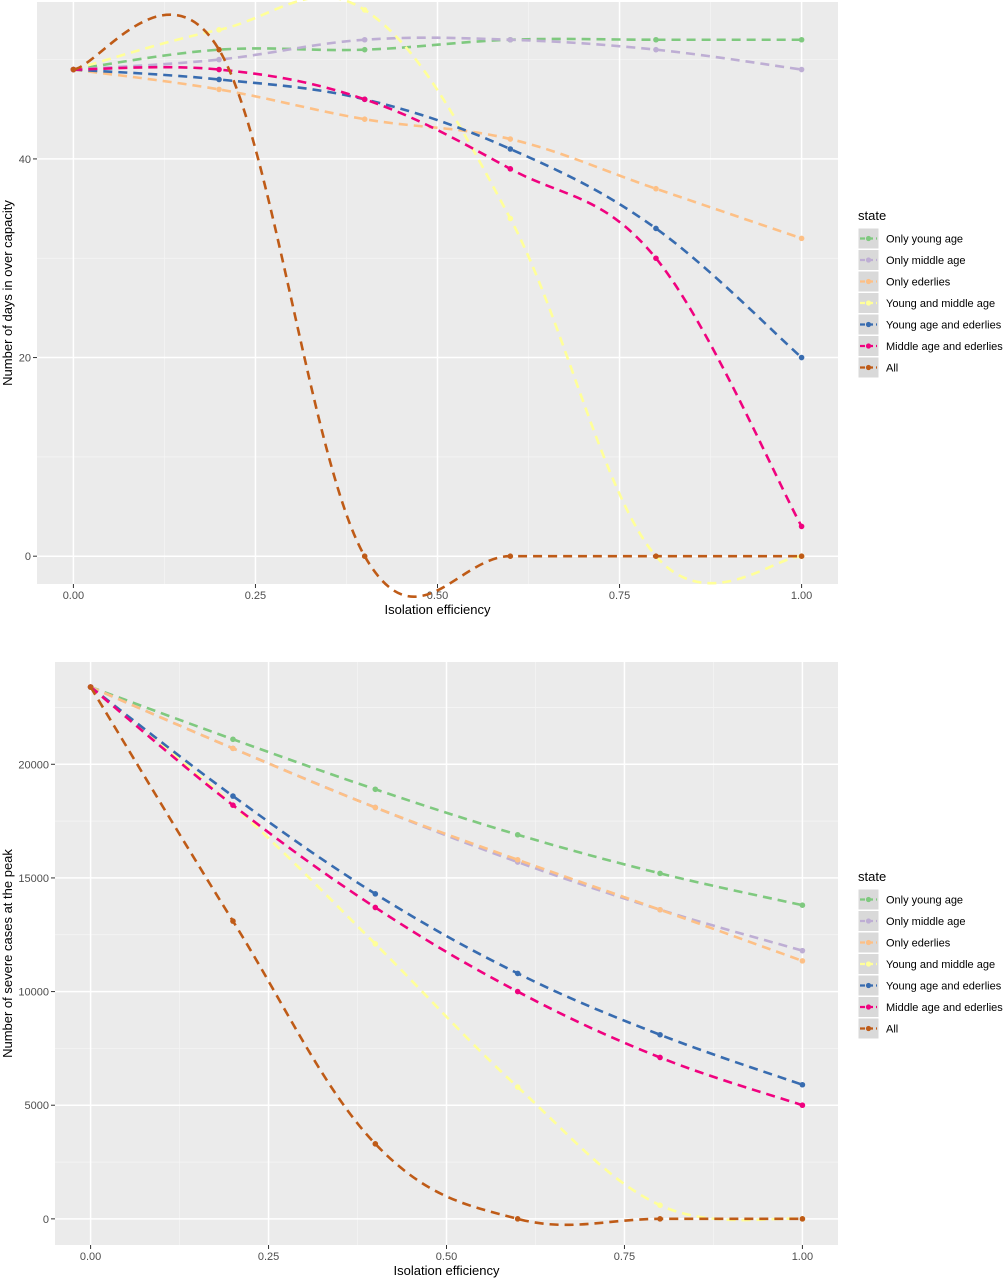  What do you see at coordinates (28, 557) in the screenshot?
I see `y-tick-label: 0` at bounding box center [28, 557].